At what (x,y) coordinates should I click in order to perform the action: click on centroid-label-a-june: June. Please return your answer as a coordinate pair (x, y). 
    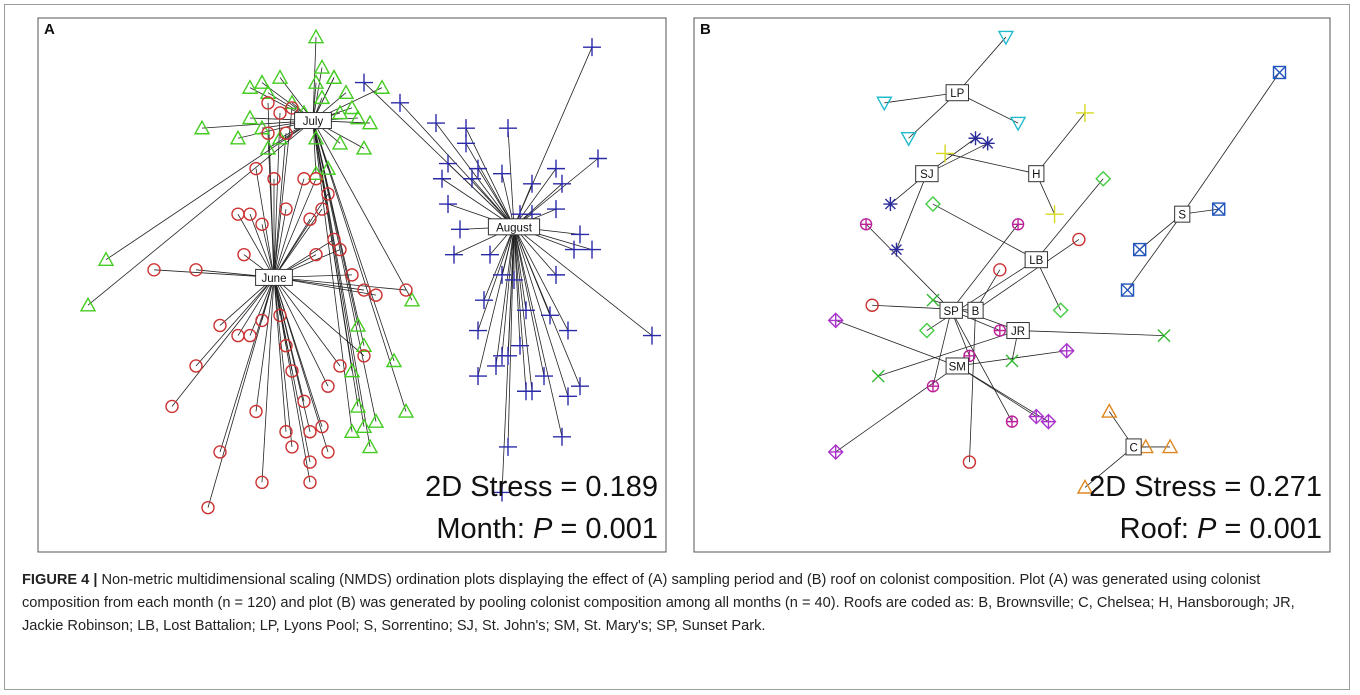
    Looking at the image, I should click on (274, 277).